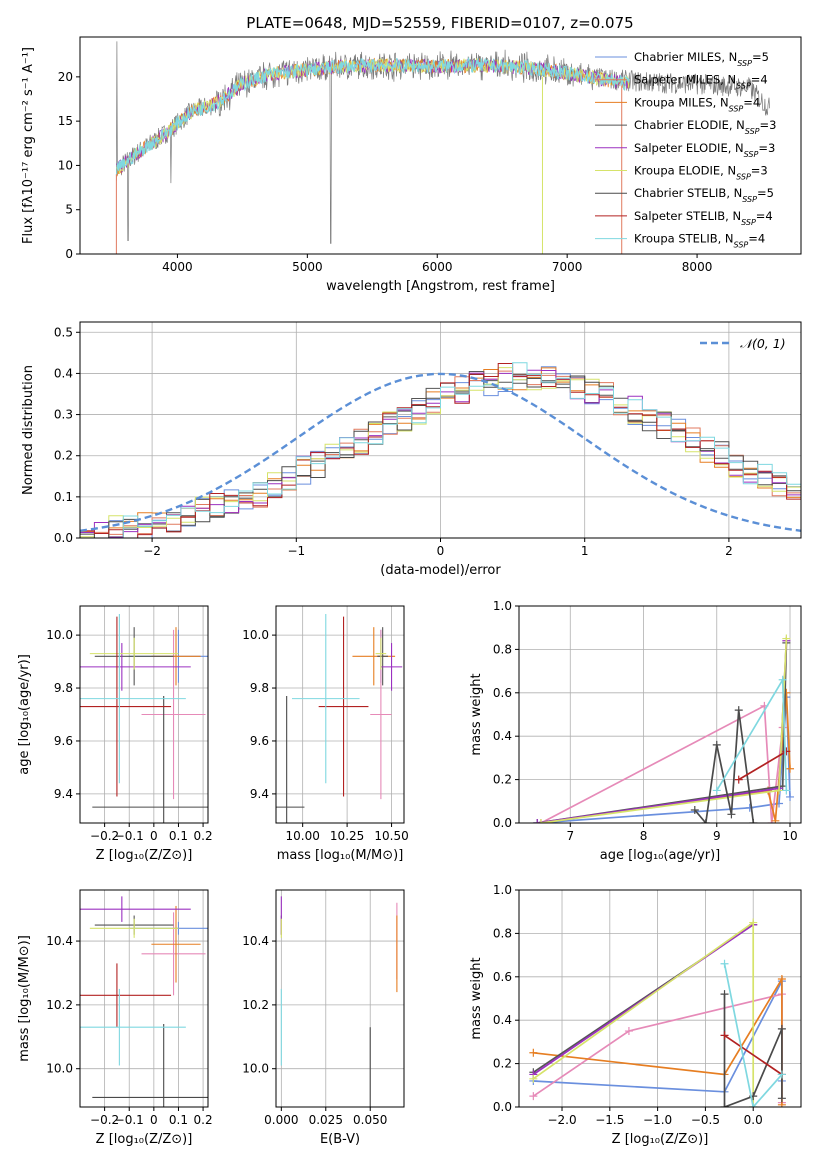  I want to click on legend-label: Salpeter STELIB, NSSP=4, so click(703, 218).